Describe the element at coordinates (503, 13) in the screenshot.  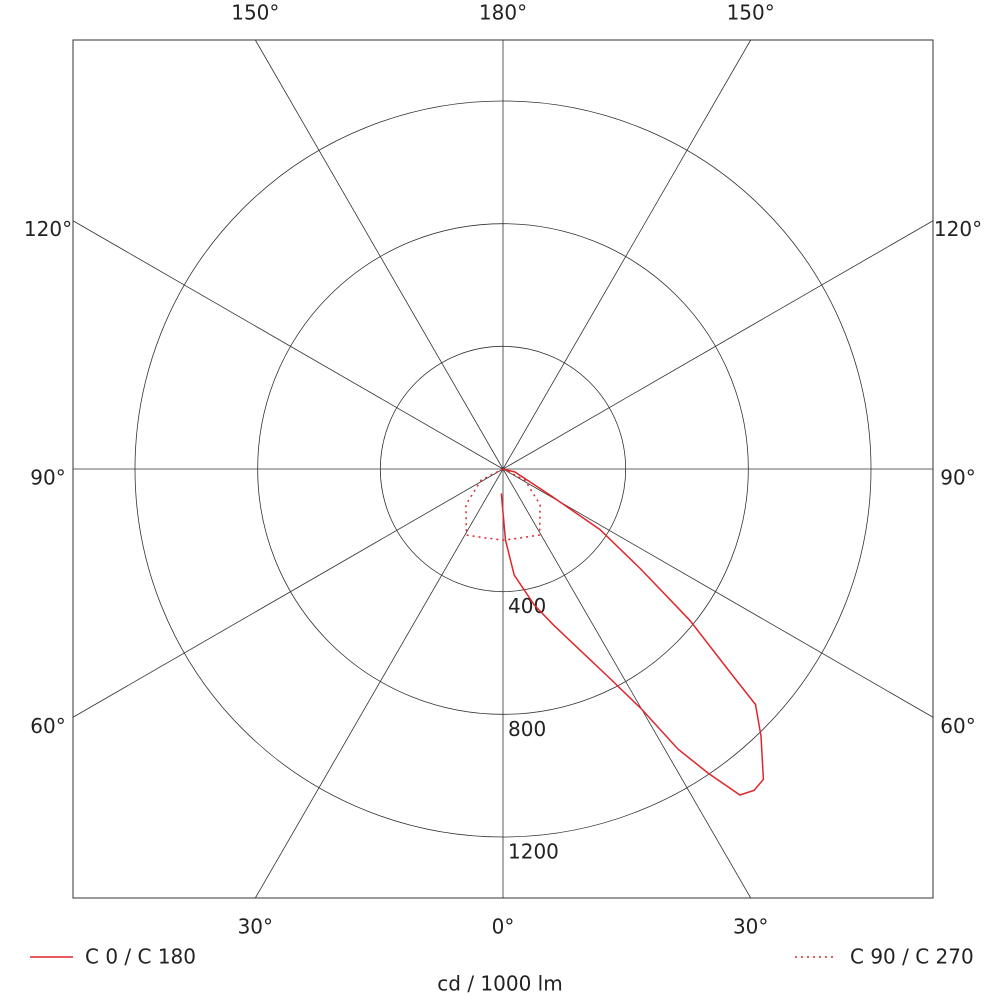
I see `angle-label: 180°` at that location.